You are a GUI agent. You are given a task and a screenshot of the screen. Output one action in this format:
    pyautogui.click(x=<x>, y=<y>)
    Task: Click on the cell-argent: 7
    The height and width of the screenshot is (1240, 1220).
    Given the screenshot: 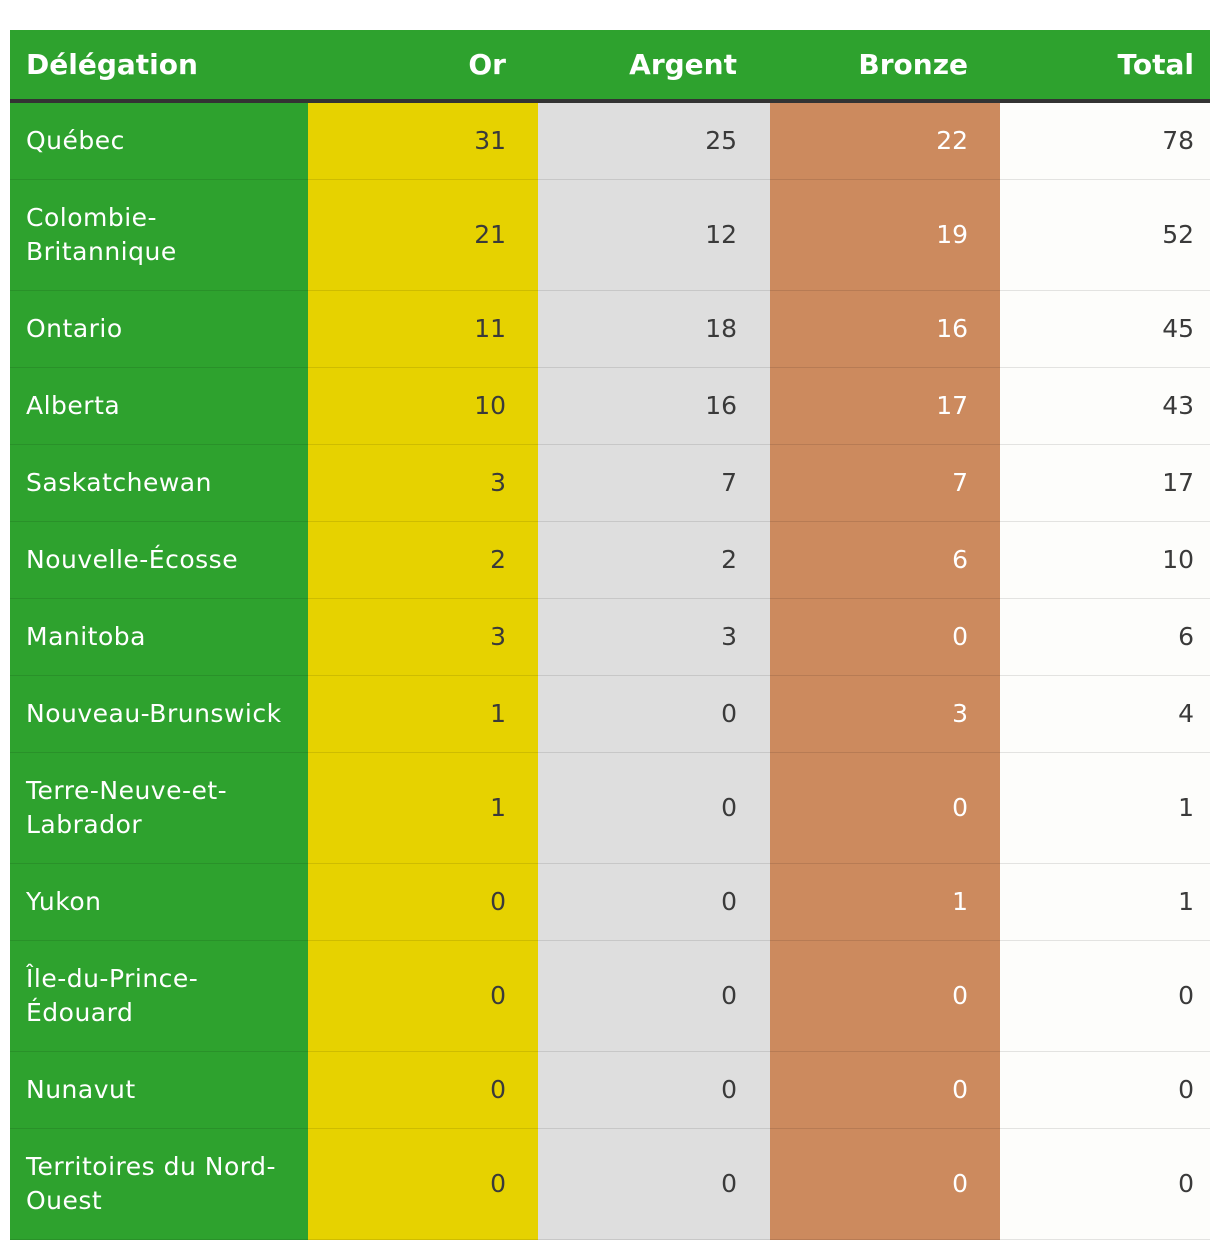 What is the action you would take?
    pyautogui.click(x=654, y=483)
    